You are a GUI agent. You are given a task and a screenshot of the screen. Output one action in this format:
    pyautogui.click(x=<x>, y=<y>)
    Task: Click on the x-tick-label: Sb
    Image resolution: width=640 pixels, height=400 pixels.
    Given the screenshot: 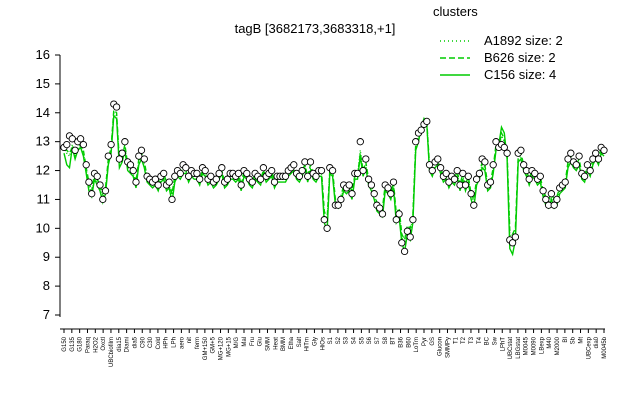 What is the action you would take?
    pyautogui.click(x=574, y=340)
    